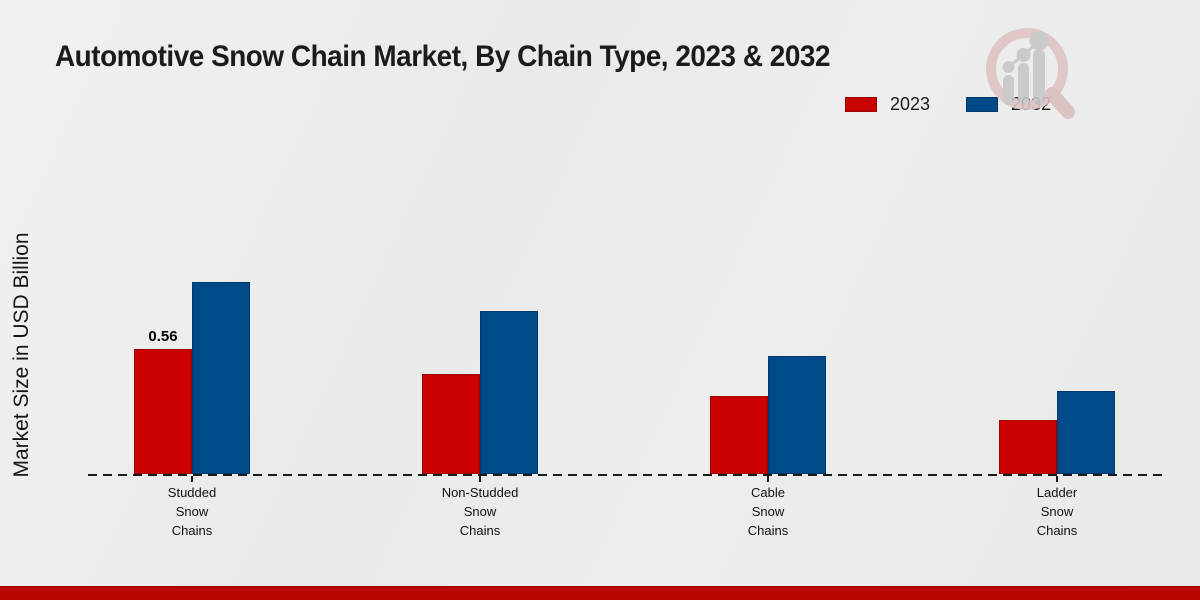 The image size is (1200, 600). Describe the element at coordinates (982, 104) in the screenshot. I see `legend-swatch-2032` at that location.